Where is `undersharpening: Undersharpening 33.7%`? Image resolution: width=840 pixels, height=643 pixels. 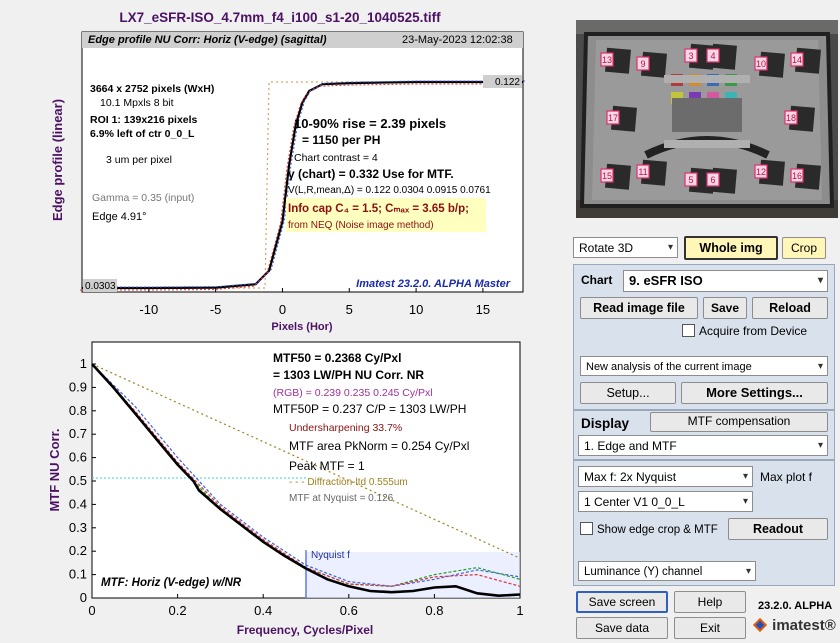 undersharpening: Undersharpening 33.7% is located at coordinates (345, 428).